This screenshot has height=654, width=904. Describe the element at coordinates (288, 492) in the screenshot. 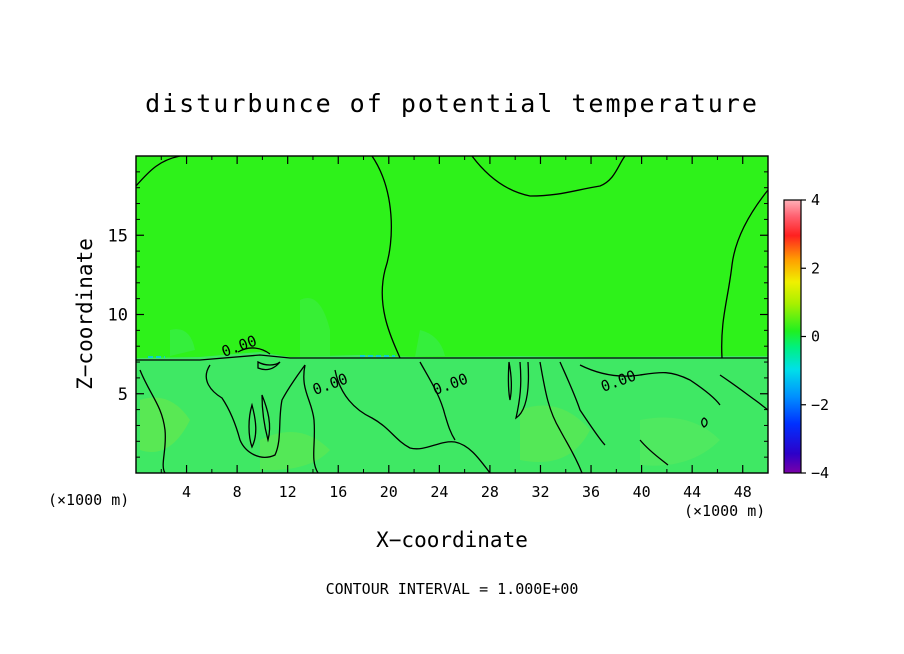

I see `x-tick-label: 12` at that location.